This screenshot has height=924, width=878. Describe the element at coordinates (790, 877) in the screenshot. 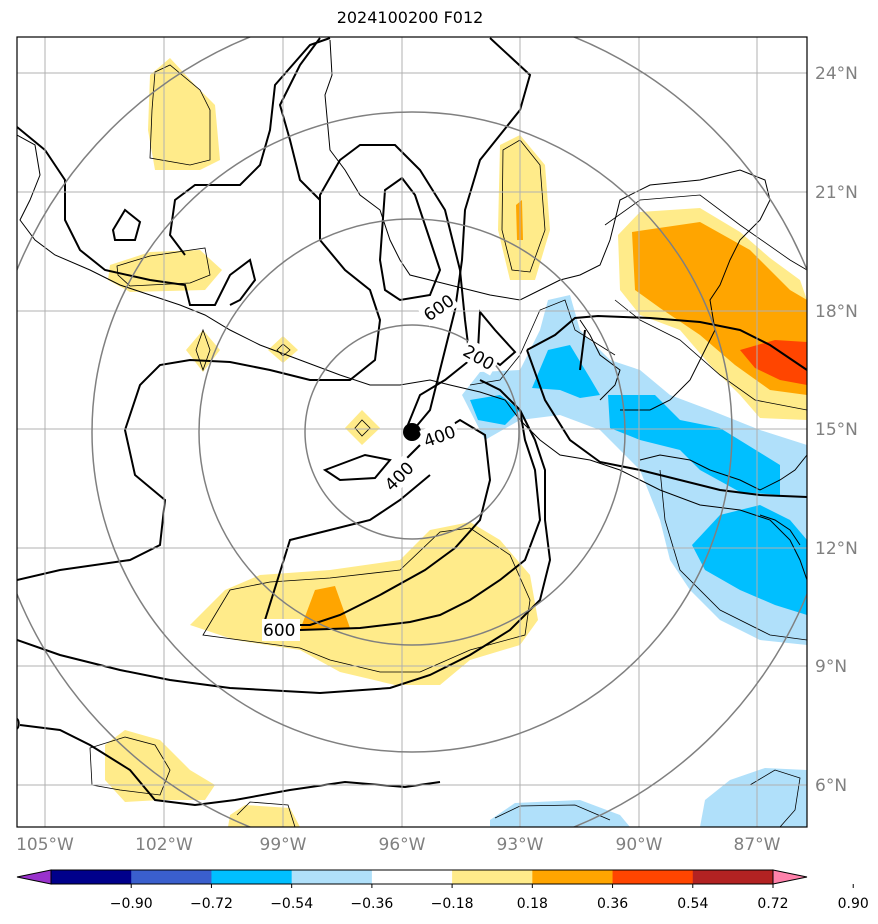

I see `colorbar-extend-max` at that location.